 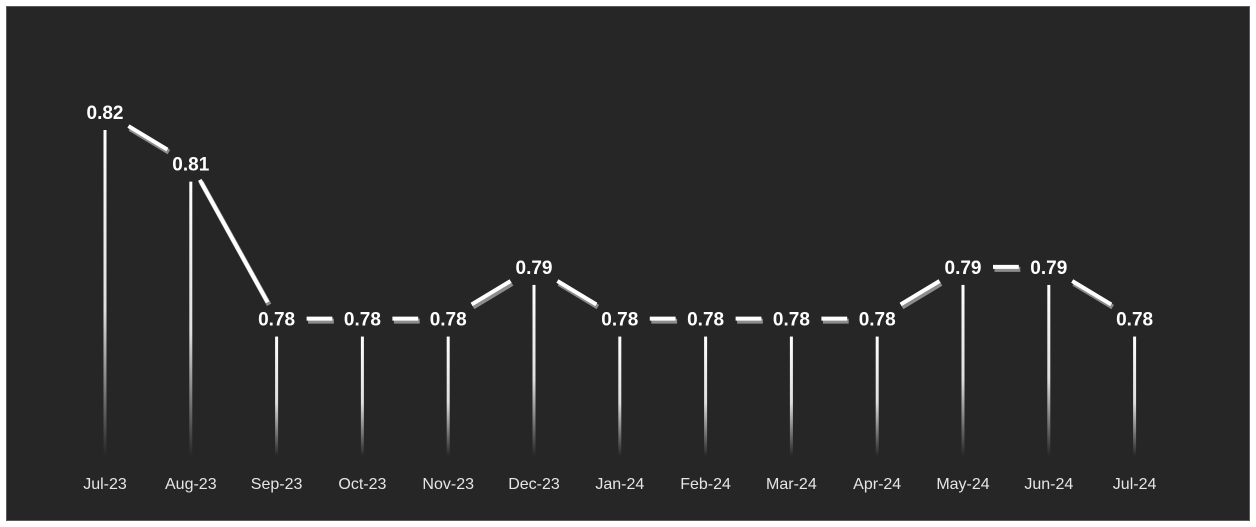 What do you see at coordinates (962, 484) in the screenshot?
I see `x-tick-label: May-24` at bounding box center [962, 484].